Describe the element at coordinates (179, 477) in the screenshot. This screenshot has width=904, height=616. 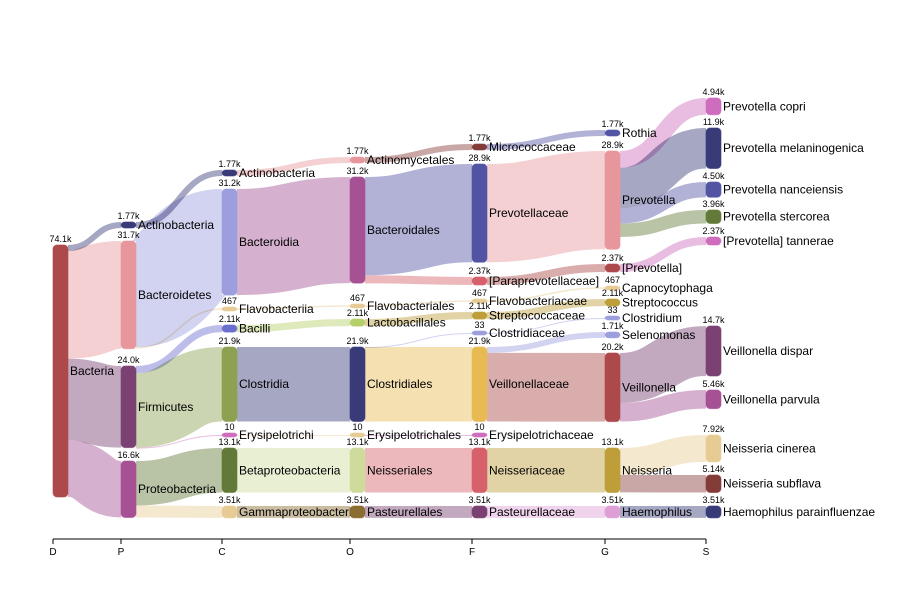
I see `link-proteobacteria-to-betaproteobacteria` at that location.